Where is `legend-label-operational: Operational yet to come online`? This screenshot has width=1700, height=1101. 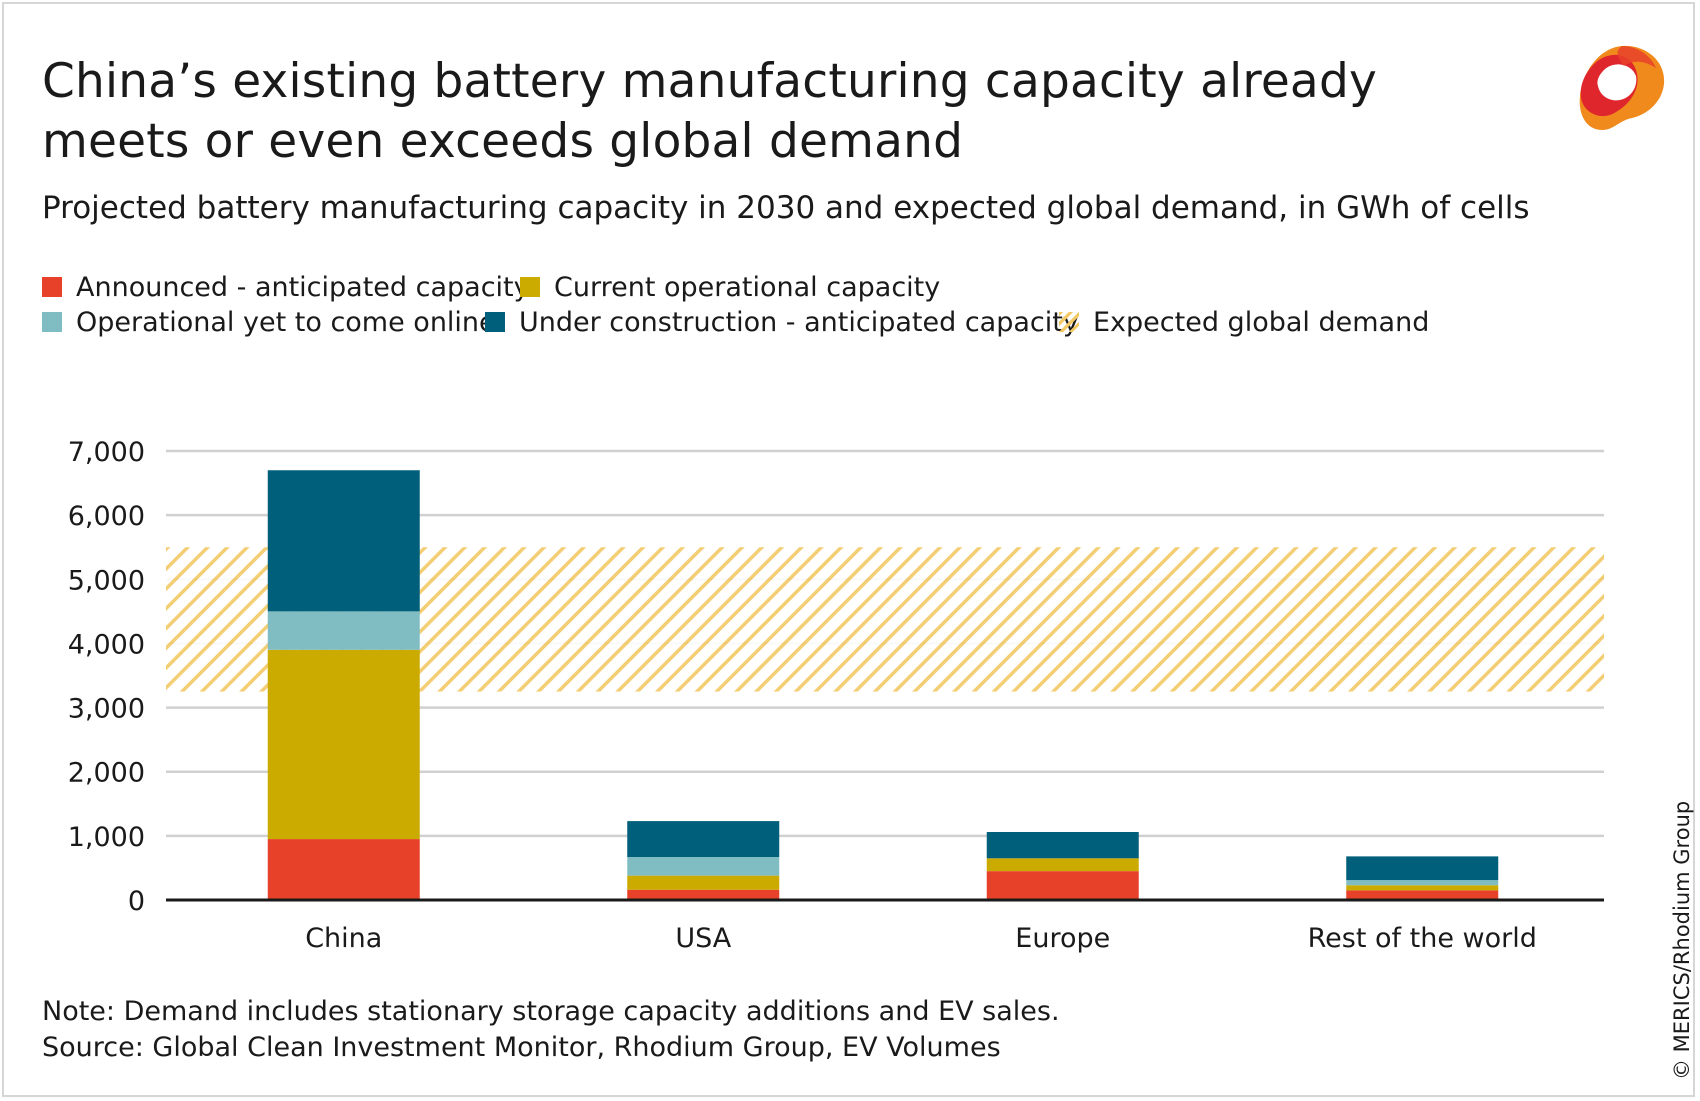
legend-label-operational: Operational yet to come online is located at coordinates (286, 322).